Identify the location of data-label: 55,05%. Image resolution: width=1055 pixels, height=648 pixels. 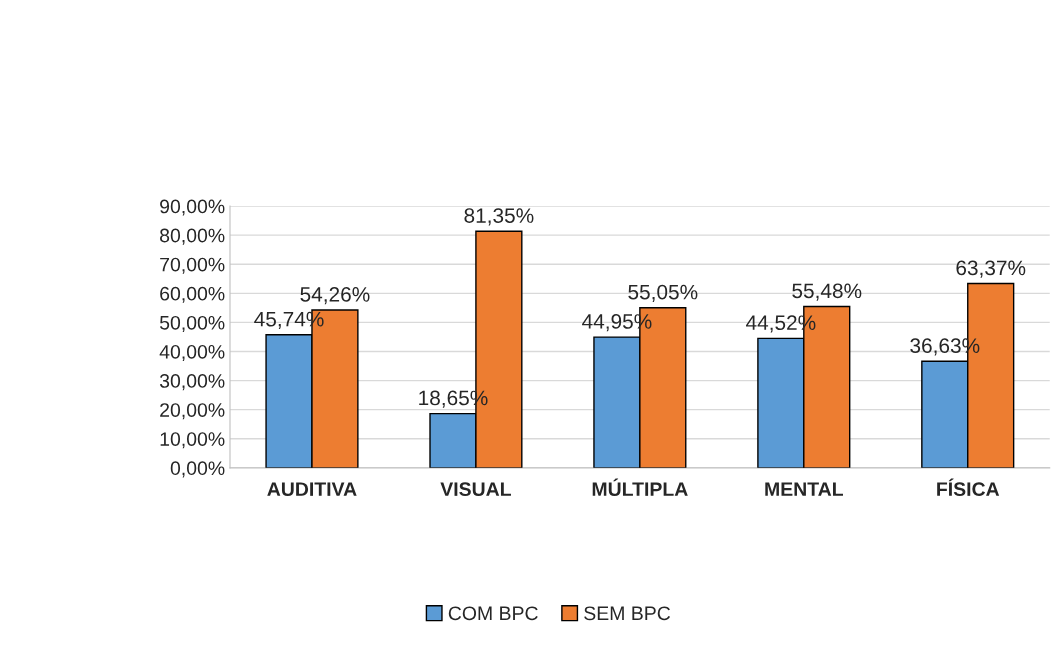
(663, 293).